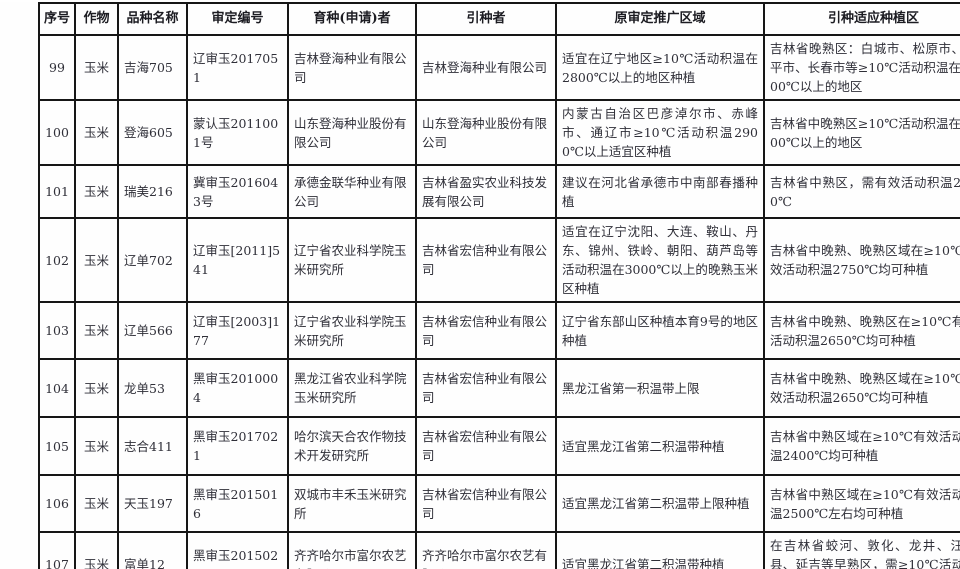 The width and height of the screenshot is (960, 569). I want to click on cell-orig: 内蒙古自治区巴彦淖尔市、赤峰市、通辽市≥10℃活动积温2900℃以上适宜区种植, so click(660, 132).